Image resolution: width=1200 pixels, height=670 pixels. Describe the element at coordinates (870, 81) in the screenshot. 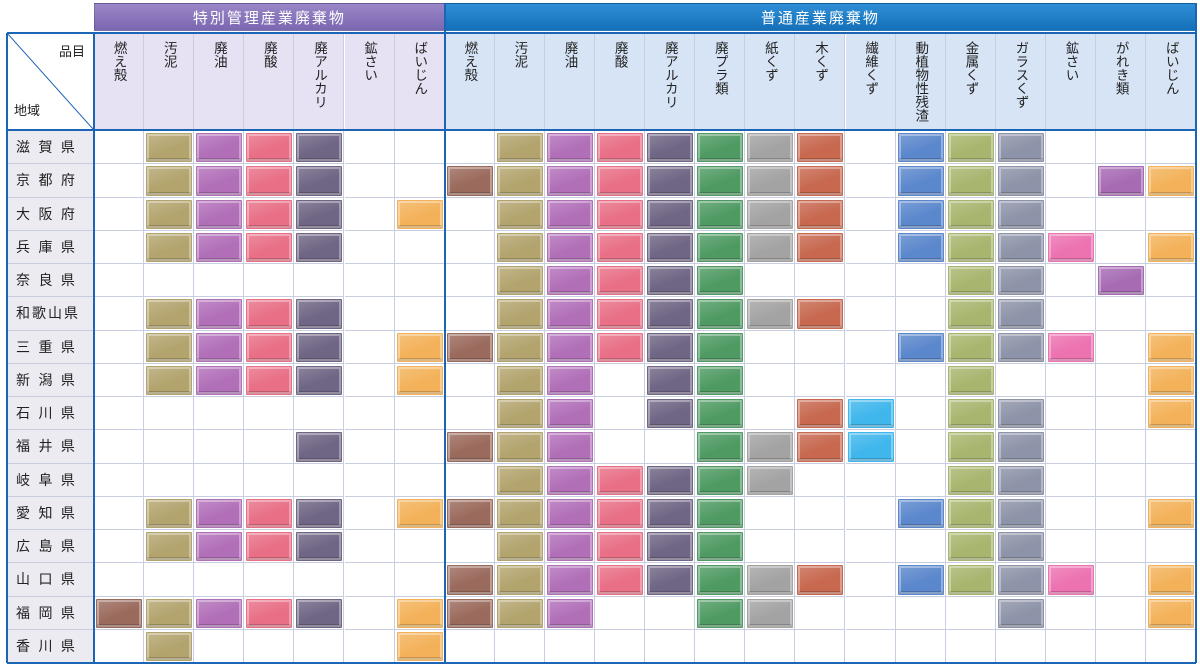

I see `column-header-15: 繊維くず` at that location.